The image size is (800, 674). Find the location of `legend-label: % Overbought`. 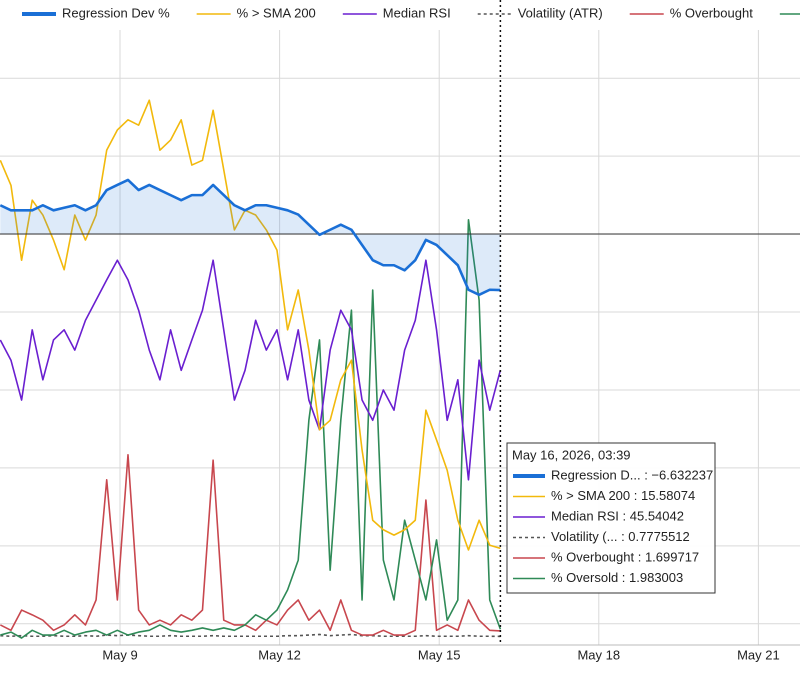

legend-label: % Overbought is located at coordinates (711, 12).